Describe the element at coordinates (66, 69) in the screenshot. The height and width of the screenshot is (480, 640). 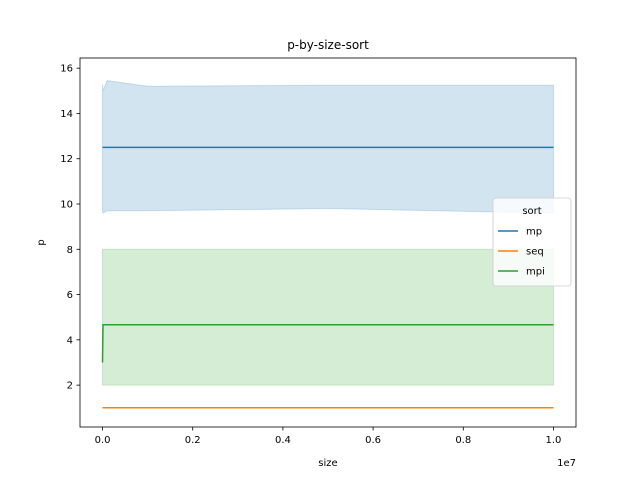
I see `y-tick-label: 16` at that location.